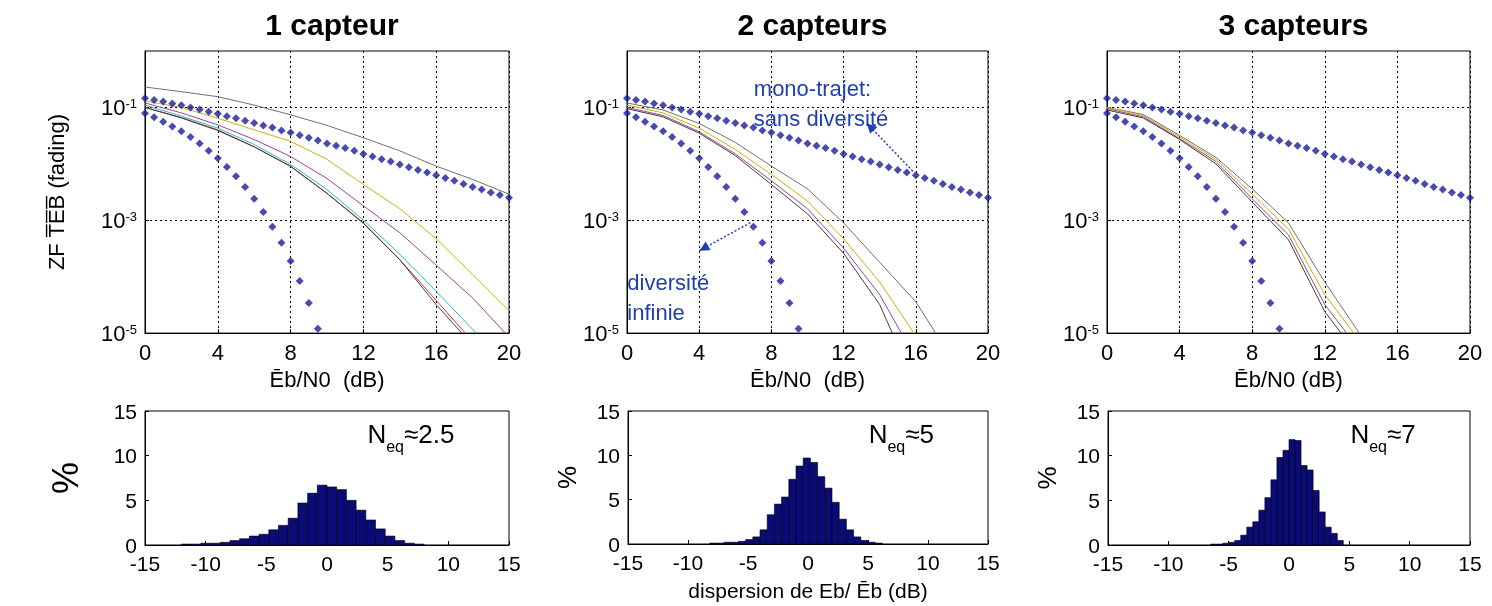 This screenshot has width=1492, height=606. What do you see at coordinates (118, 108) in the screenshot?
I see `y-tick-label: 10$^{-1}$` at bounding box center [118, 108].